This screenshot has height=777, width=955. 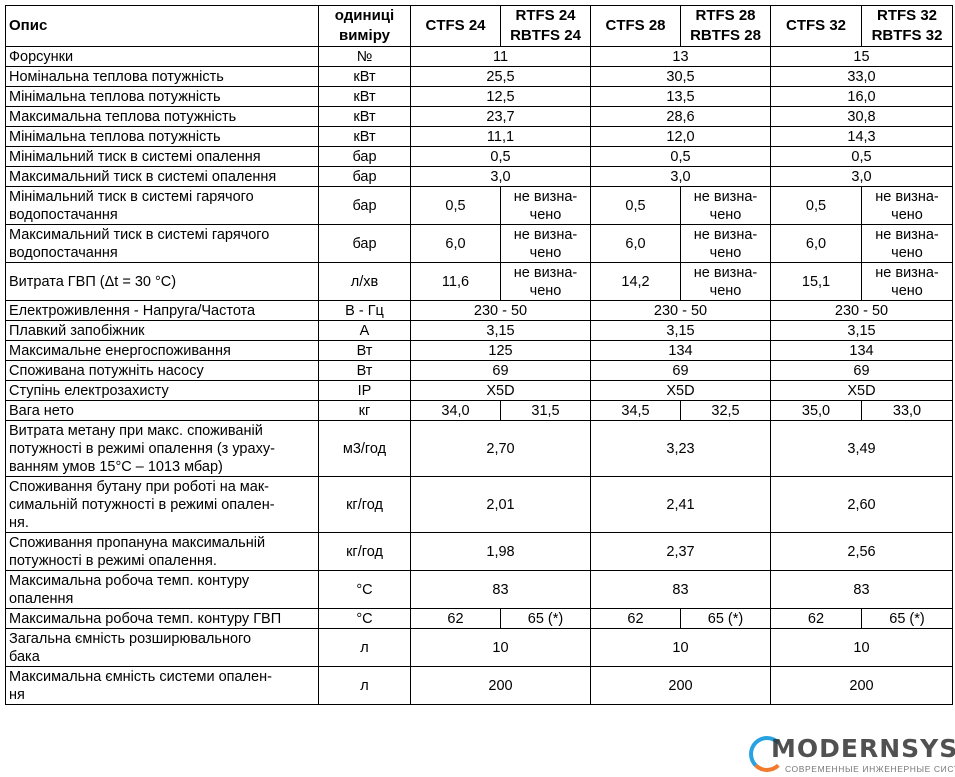 I want to click on table-row: Вага нето кг 34,0 31,5 34,5 32,5 35,0 33,0, so click(x=479, y=410).